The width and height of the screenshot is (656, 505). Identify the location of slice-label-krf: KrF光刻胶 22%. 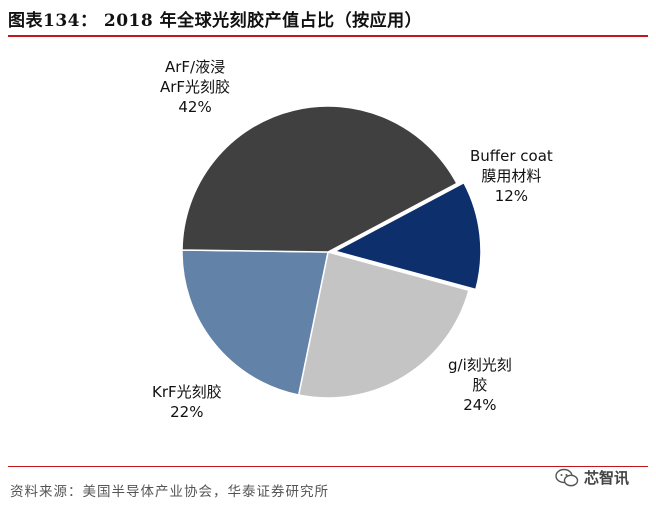
(187, 402).